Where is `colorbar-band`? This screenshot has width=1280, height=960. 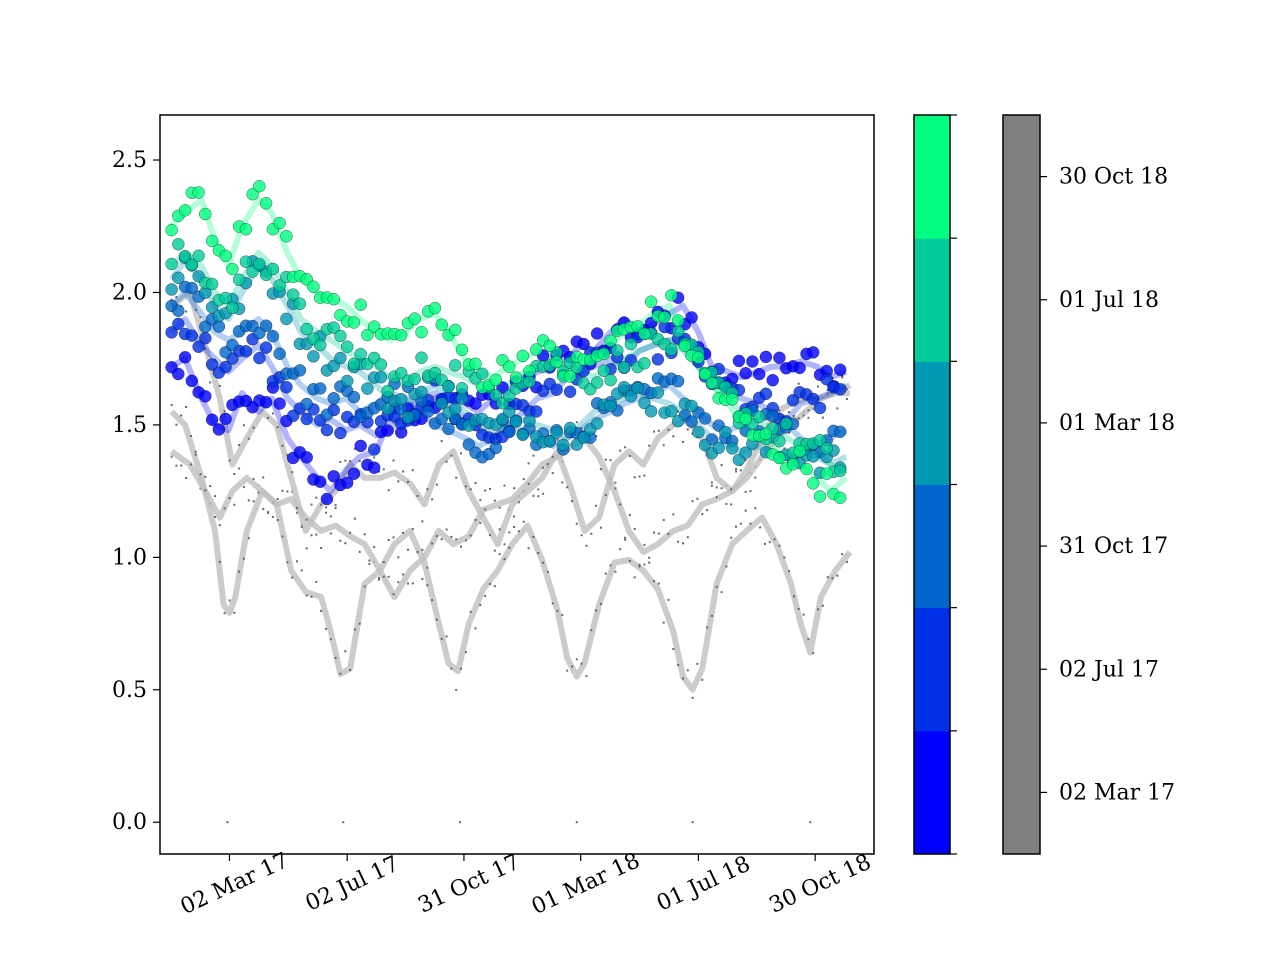
colorbar-band is located at coordinates (932, 669).